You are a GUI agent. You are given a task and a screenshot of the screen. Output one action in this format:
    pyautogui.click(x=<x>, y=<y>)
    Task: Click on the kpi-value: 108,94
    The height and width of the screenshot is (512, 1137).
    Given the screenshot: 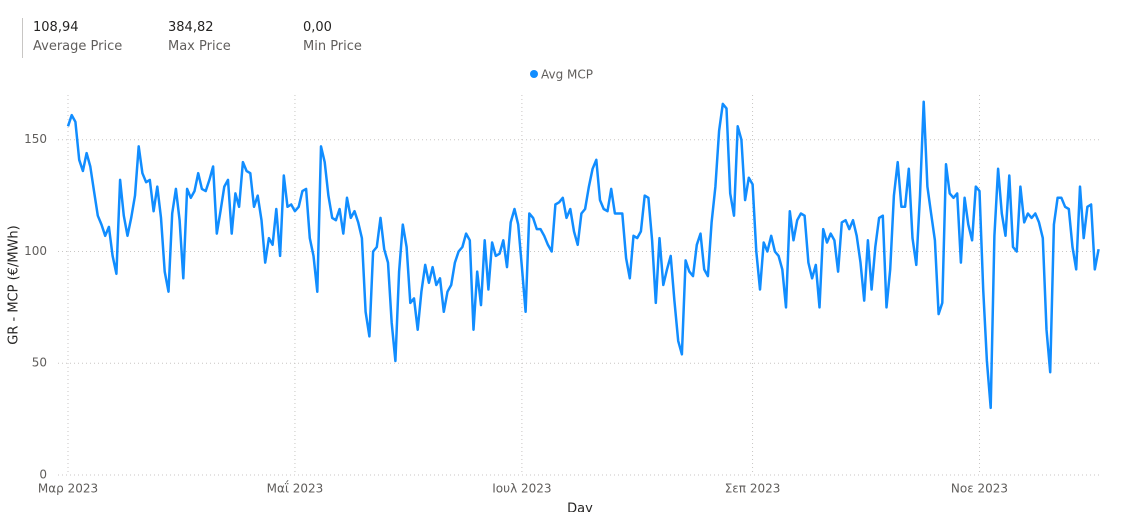 What is the action you would take?
    pyautogui.click(x=56, y=27)
    